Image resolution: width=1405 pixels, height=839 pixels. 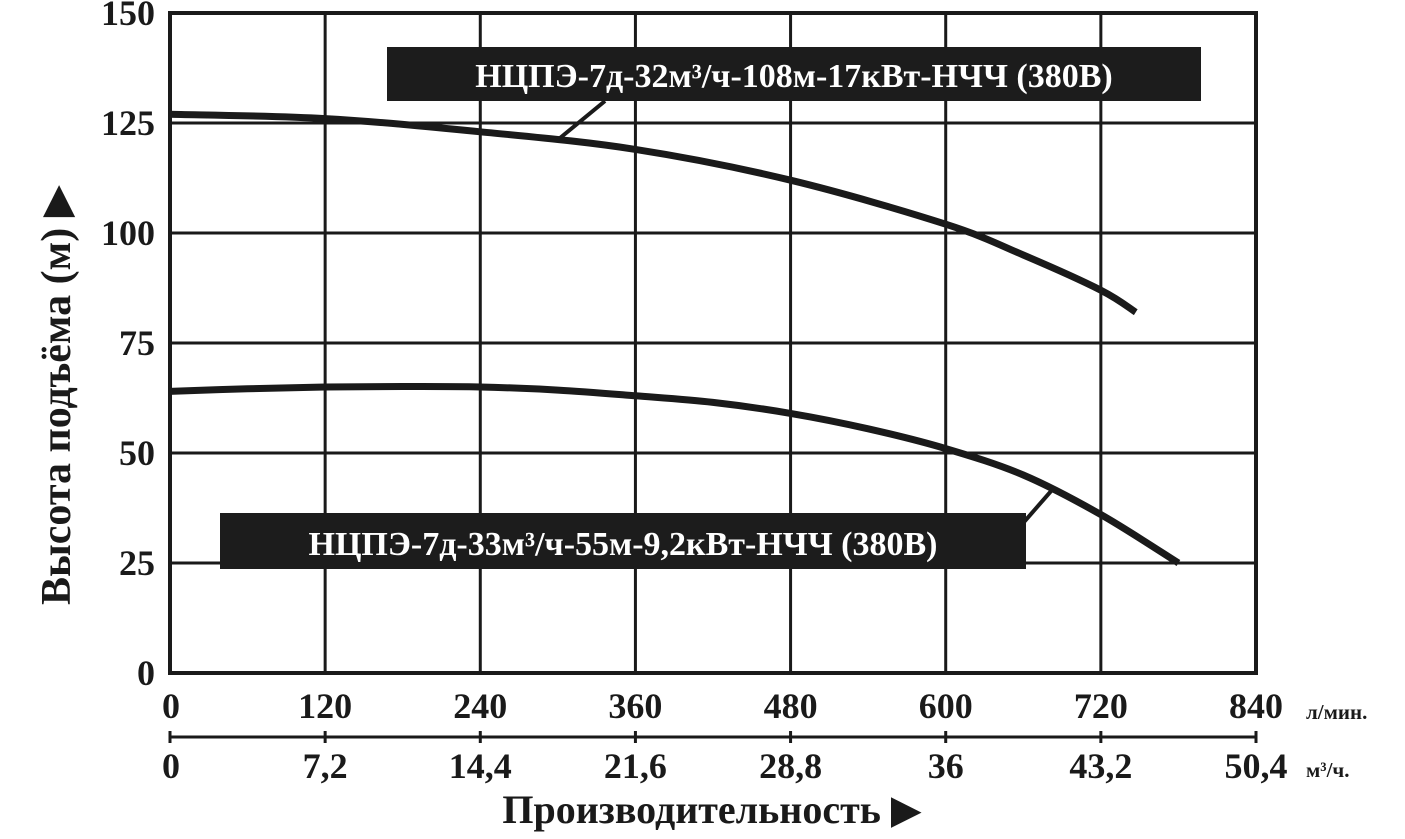 What do you see at coordinates (137, 453) in the screenshot?
I see `y-tick-label: 50` at bounding box center [137, 453].